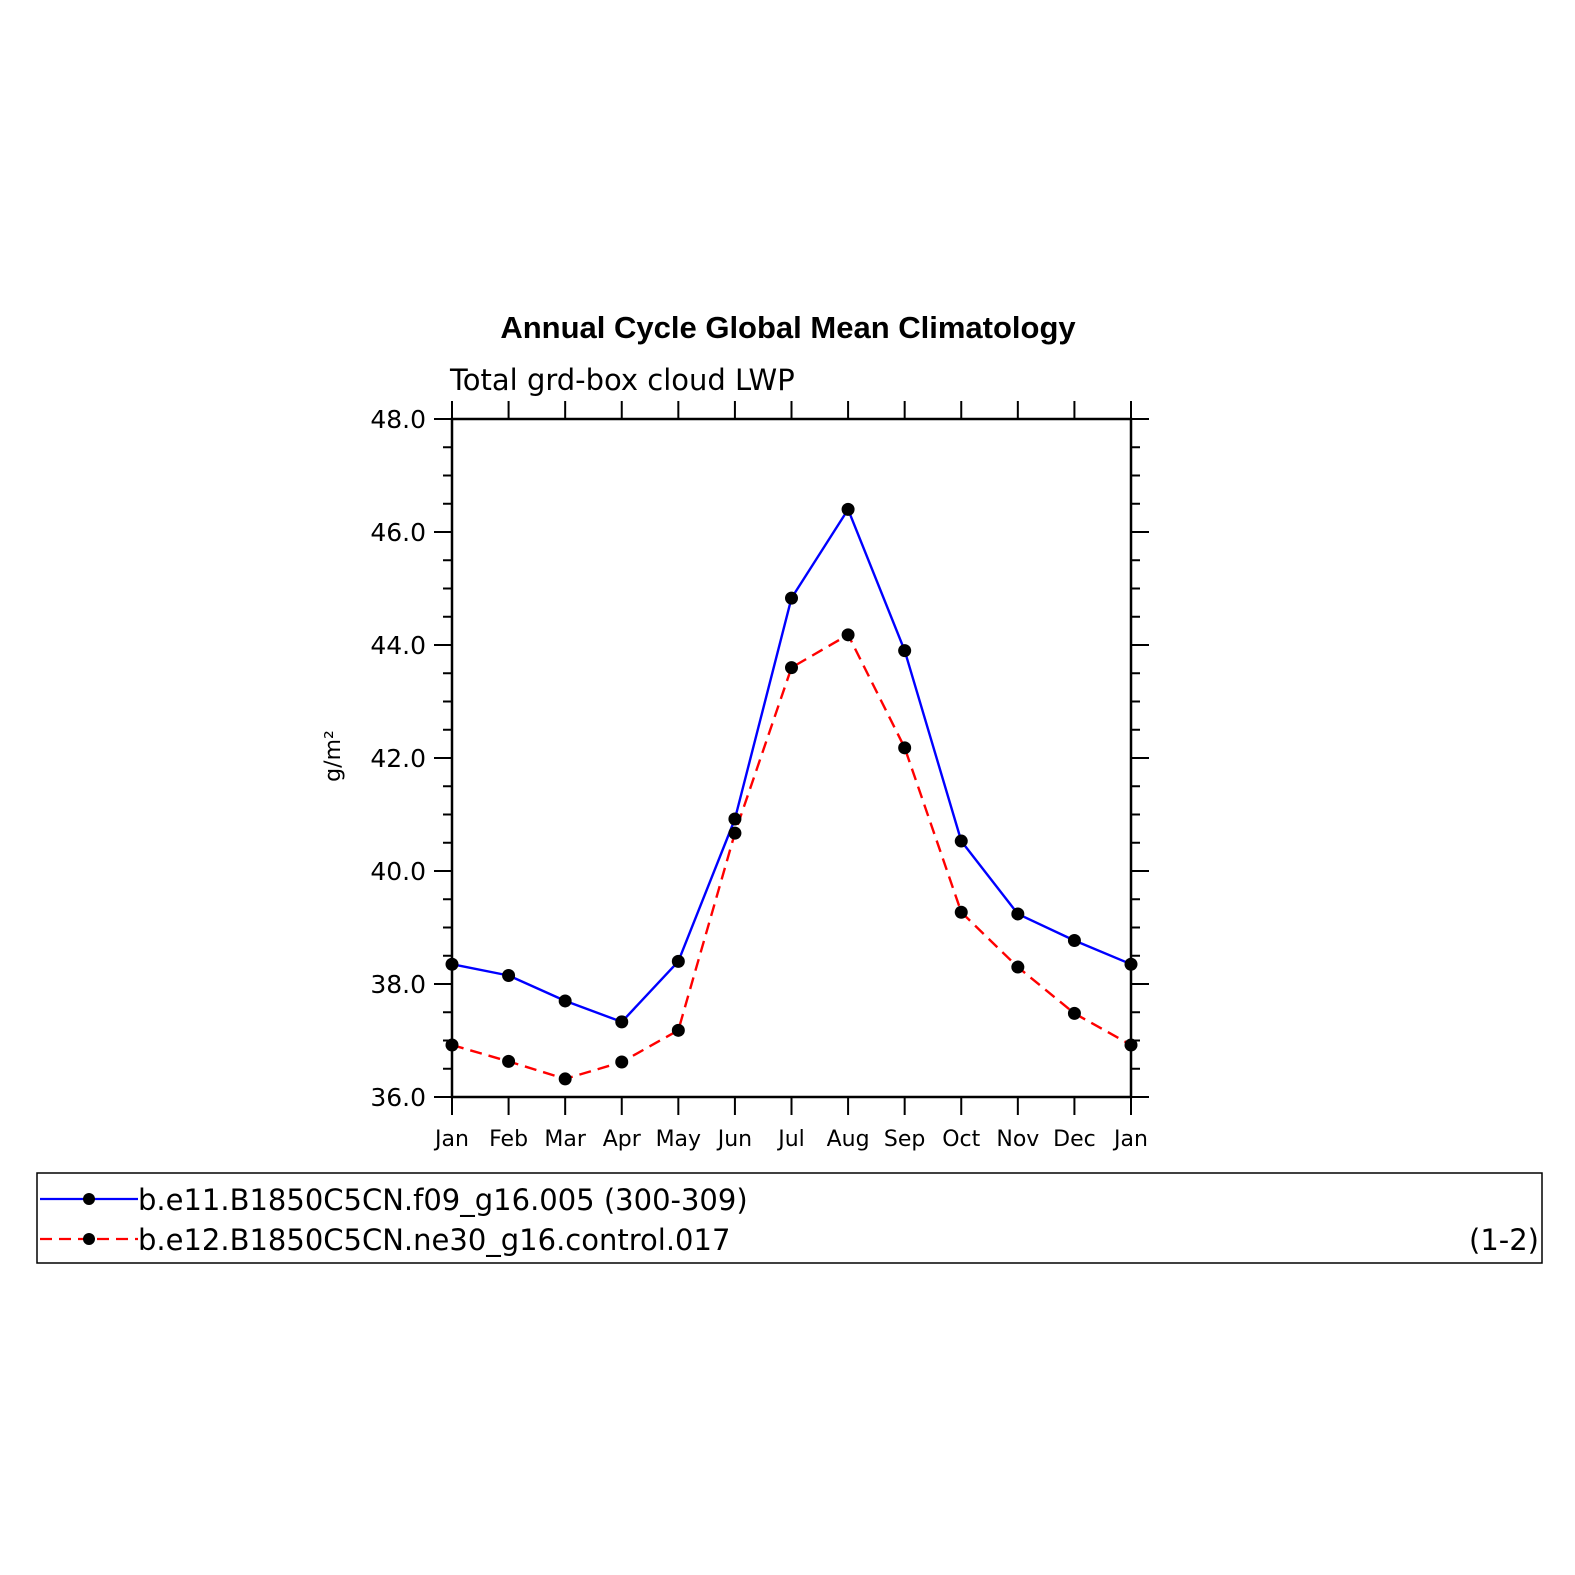  I want to click on legend-label-1: b.e11.B1850C5CN.f09_g16.005 (300-309), so click(443, 1200).